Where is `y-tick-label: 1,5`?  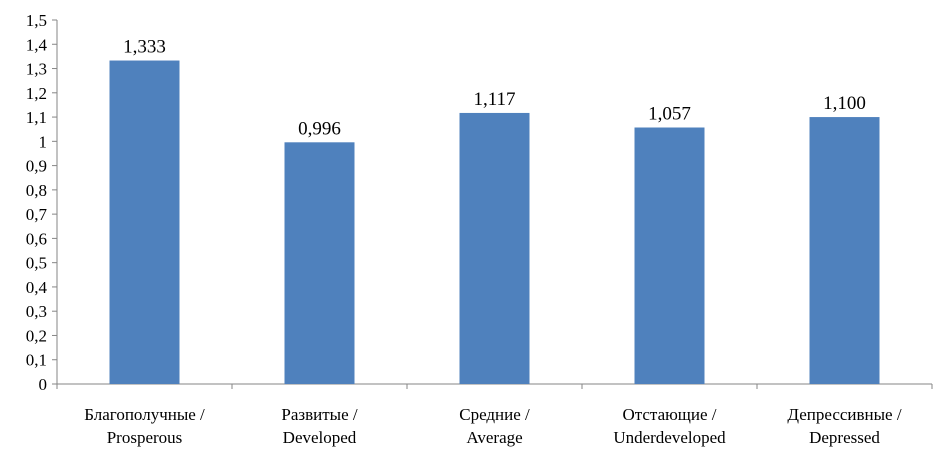
y-tick-label: 1,5 is located at coordinates (36, 20).